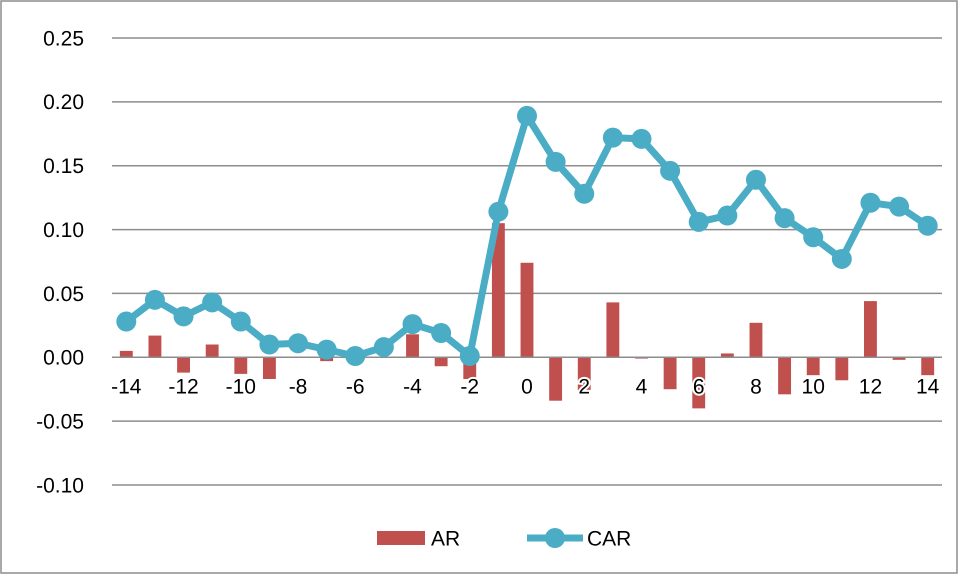 This screenshot has width=958, height=574. I want to click on x-tick-label: -14, so click(126, 386).